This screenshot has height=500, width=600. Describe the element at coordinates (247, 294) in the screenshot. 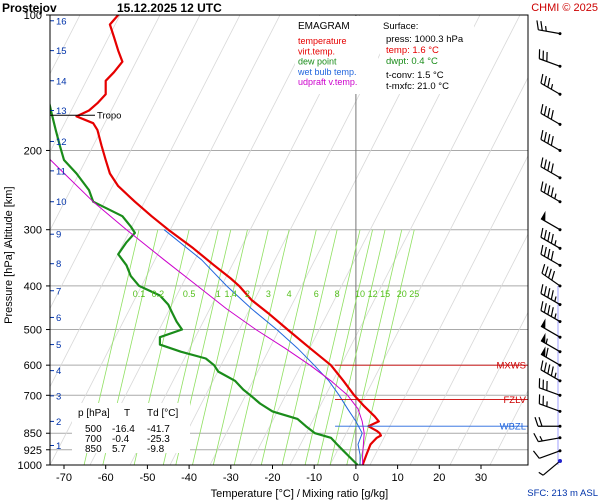

I see `mixing-ratio-label: 2` at that location.